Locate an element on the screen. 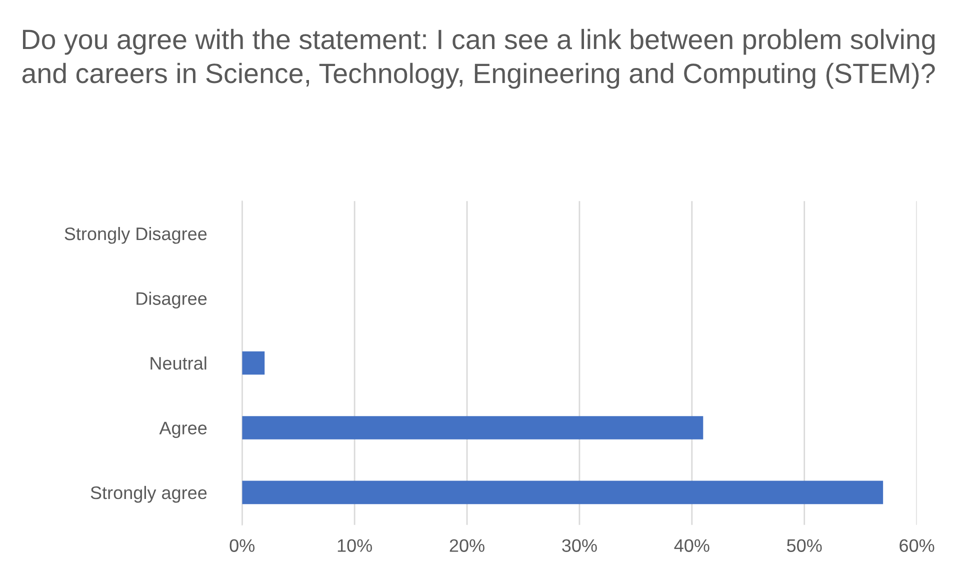  x-tick-label: 50% is located at coordinates (804, 545).